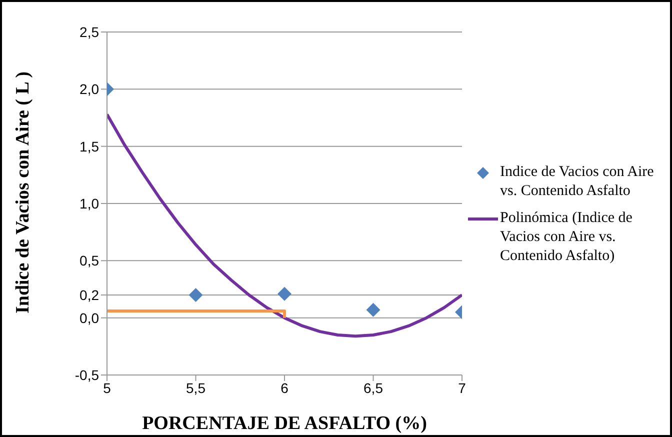 Image resolution: width=672 pixels, height=437 pixels. I want to click on y-tick-label: 1,5, so click(90, 146).